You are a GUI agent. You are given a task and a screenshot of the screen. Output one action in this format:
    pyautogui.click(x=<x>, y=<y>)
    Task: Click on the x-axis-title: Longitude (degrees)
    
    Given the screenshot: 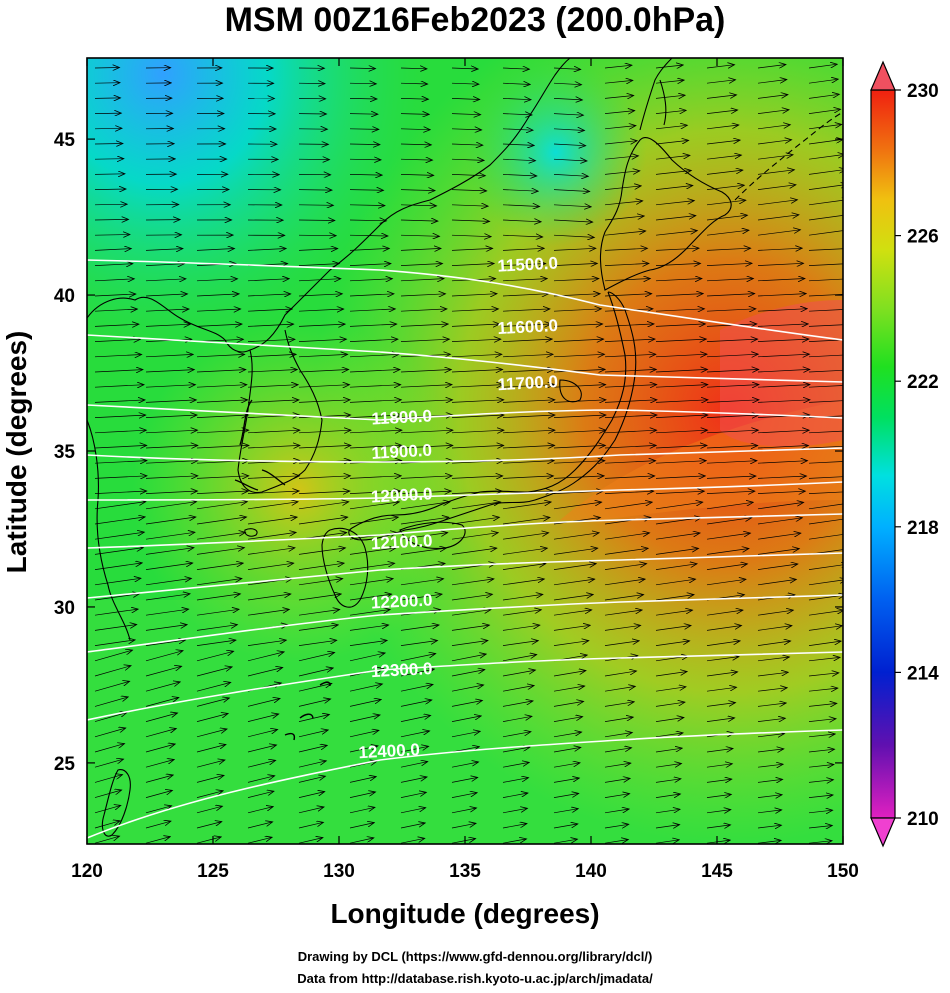 What is the action you would take?
    pyautogui.click(x=464, y=913)
    